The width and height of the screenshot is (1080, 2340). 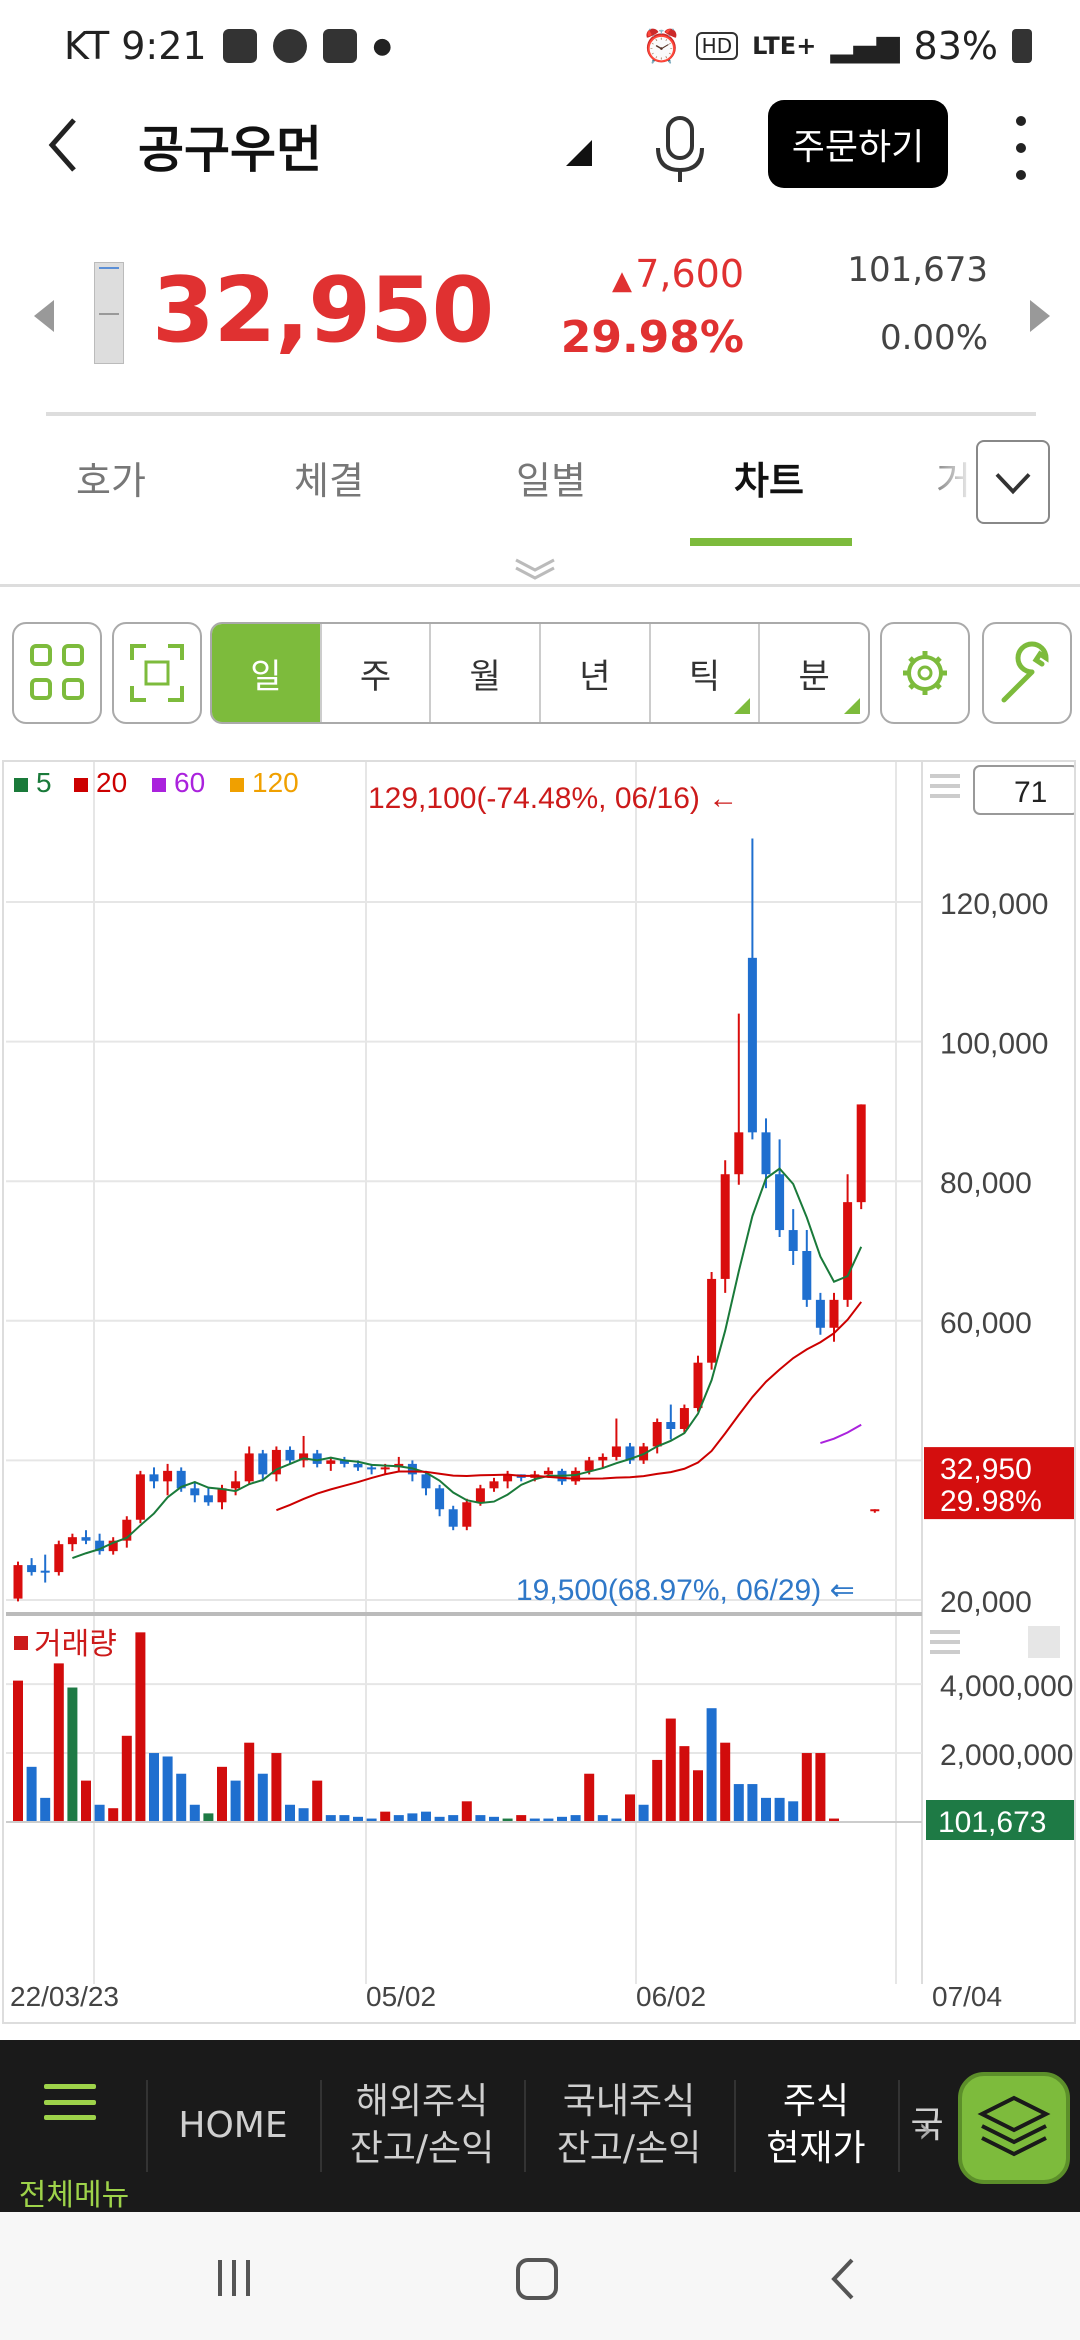 I want to click on tabs-expand-chevron-icon, so click(x=1013, y=482).